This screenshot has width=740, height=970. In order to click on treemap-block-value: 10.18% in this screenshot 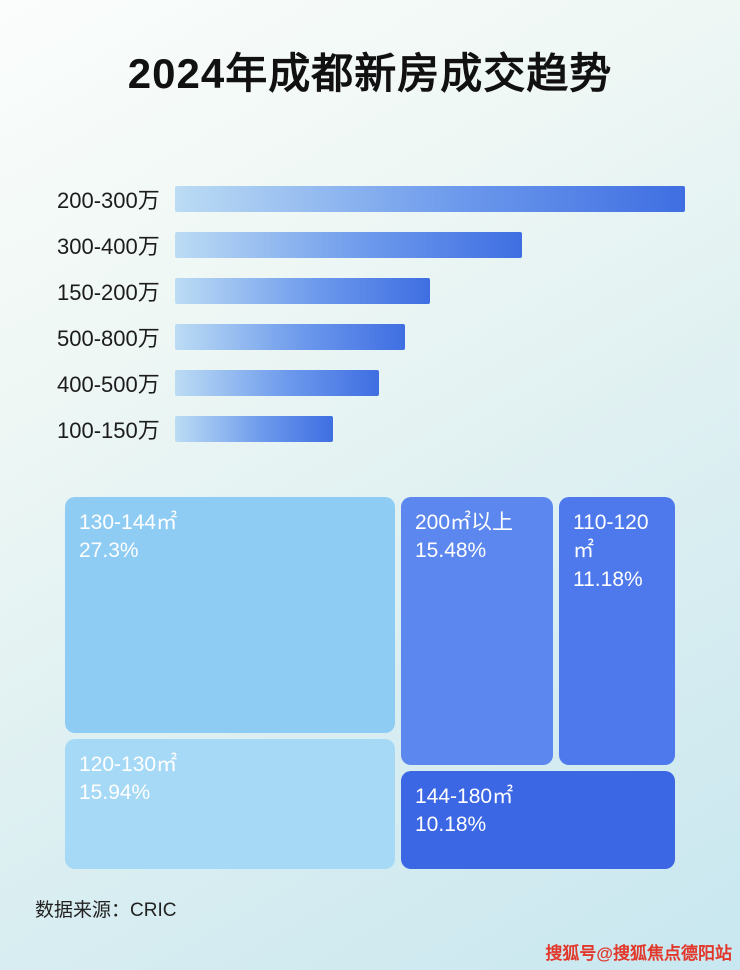, I will do `click(451, 825)`.